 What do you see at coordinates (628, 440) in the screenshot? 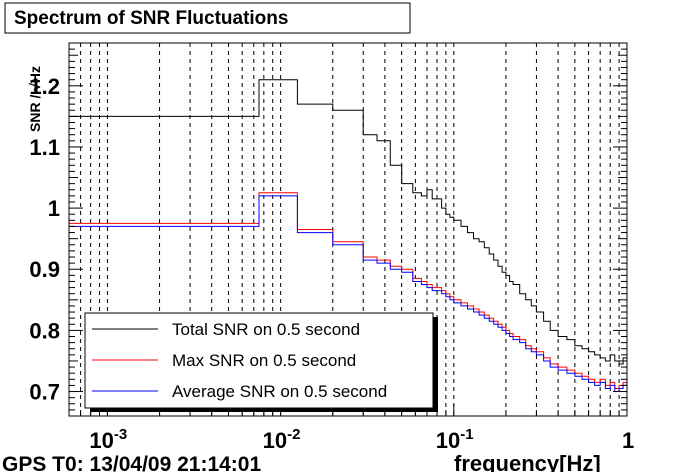
I see `x-tick-label: 1` at bounding box center [628, 440].